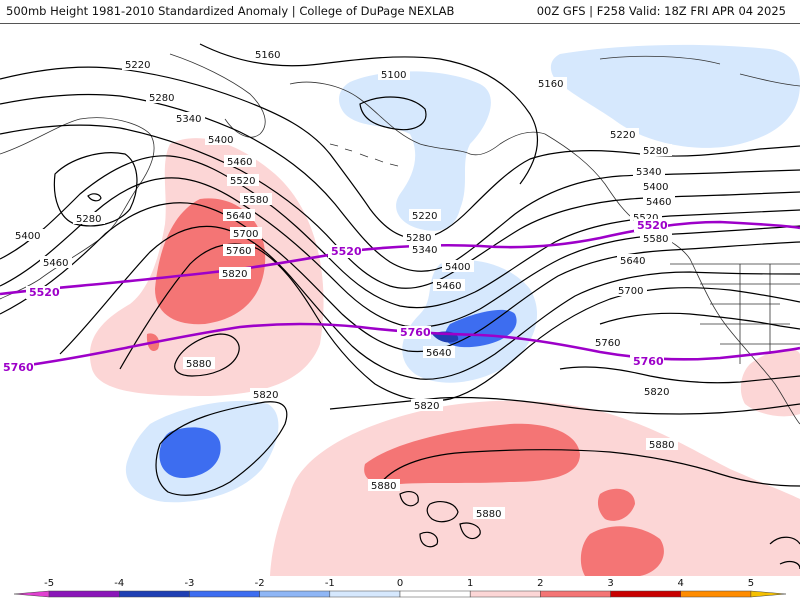  I want to click on positive-anomaly-core-south, so click(472, 454).